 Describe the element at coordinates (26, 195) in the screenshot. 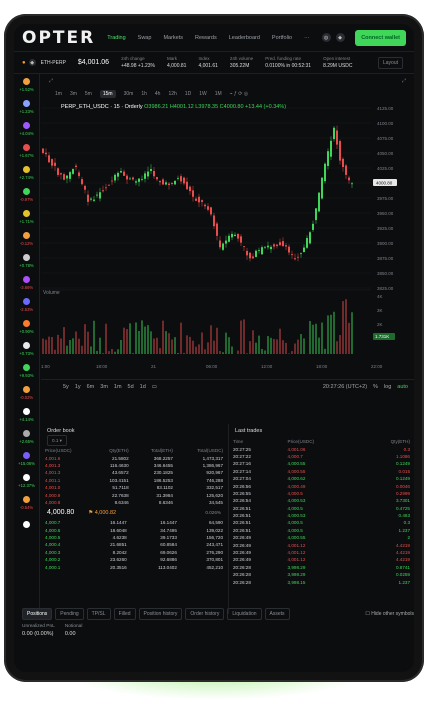

I see `watchlist-item: -0.97%` at that location.